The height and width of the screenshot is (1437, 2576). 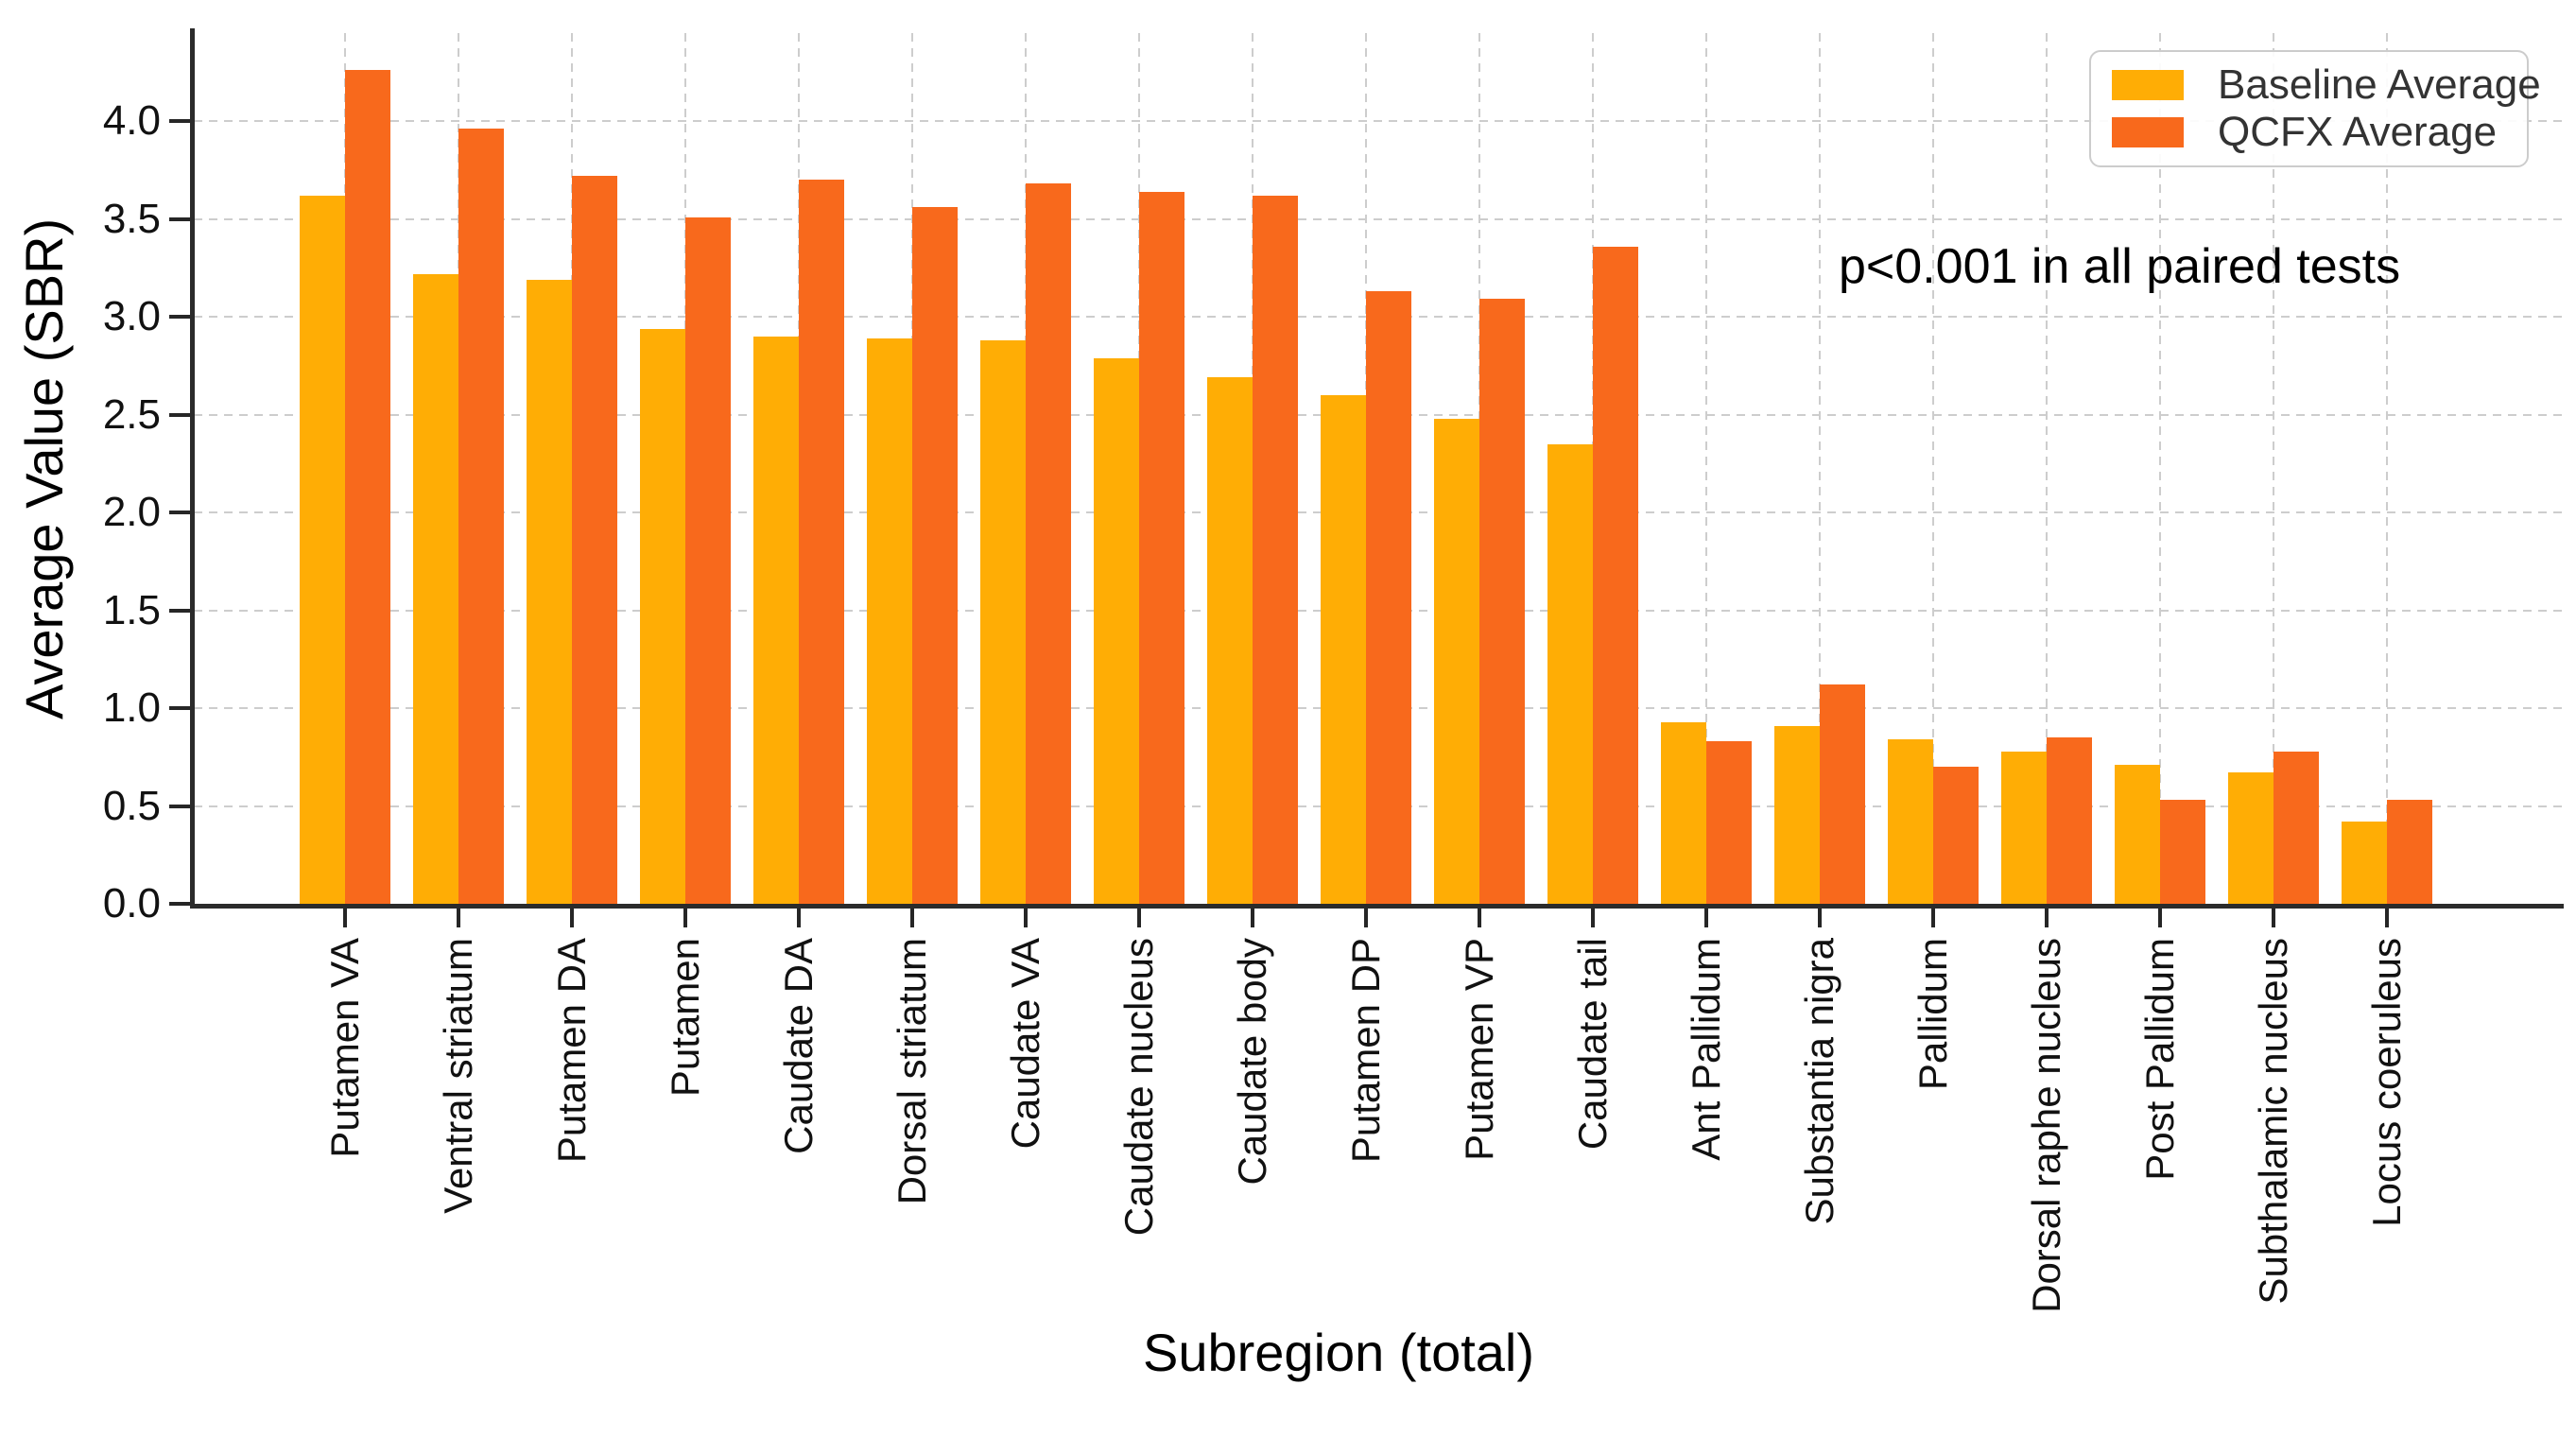 I want to click on x-axis-title: Subregion (total), so click(x=1338, y=1352).